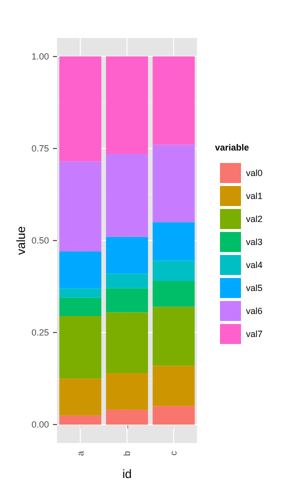 The width and height of the screenshot is (297, 485). Describe the element at coordinates (80, 453) in the screenshot. I see `x-tick-label: a` at that location.